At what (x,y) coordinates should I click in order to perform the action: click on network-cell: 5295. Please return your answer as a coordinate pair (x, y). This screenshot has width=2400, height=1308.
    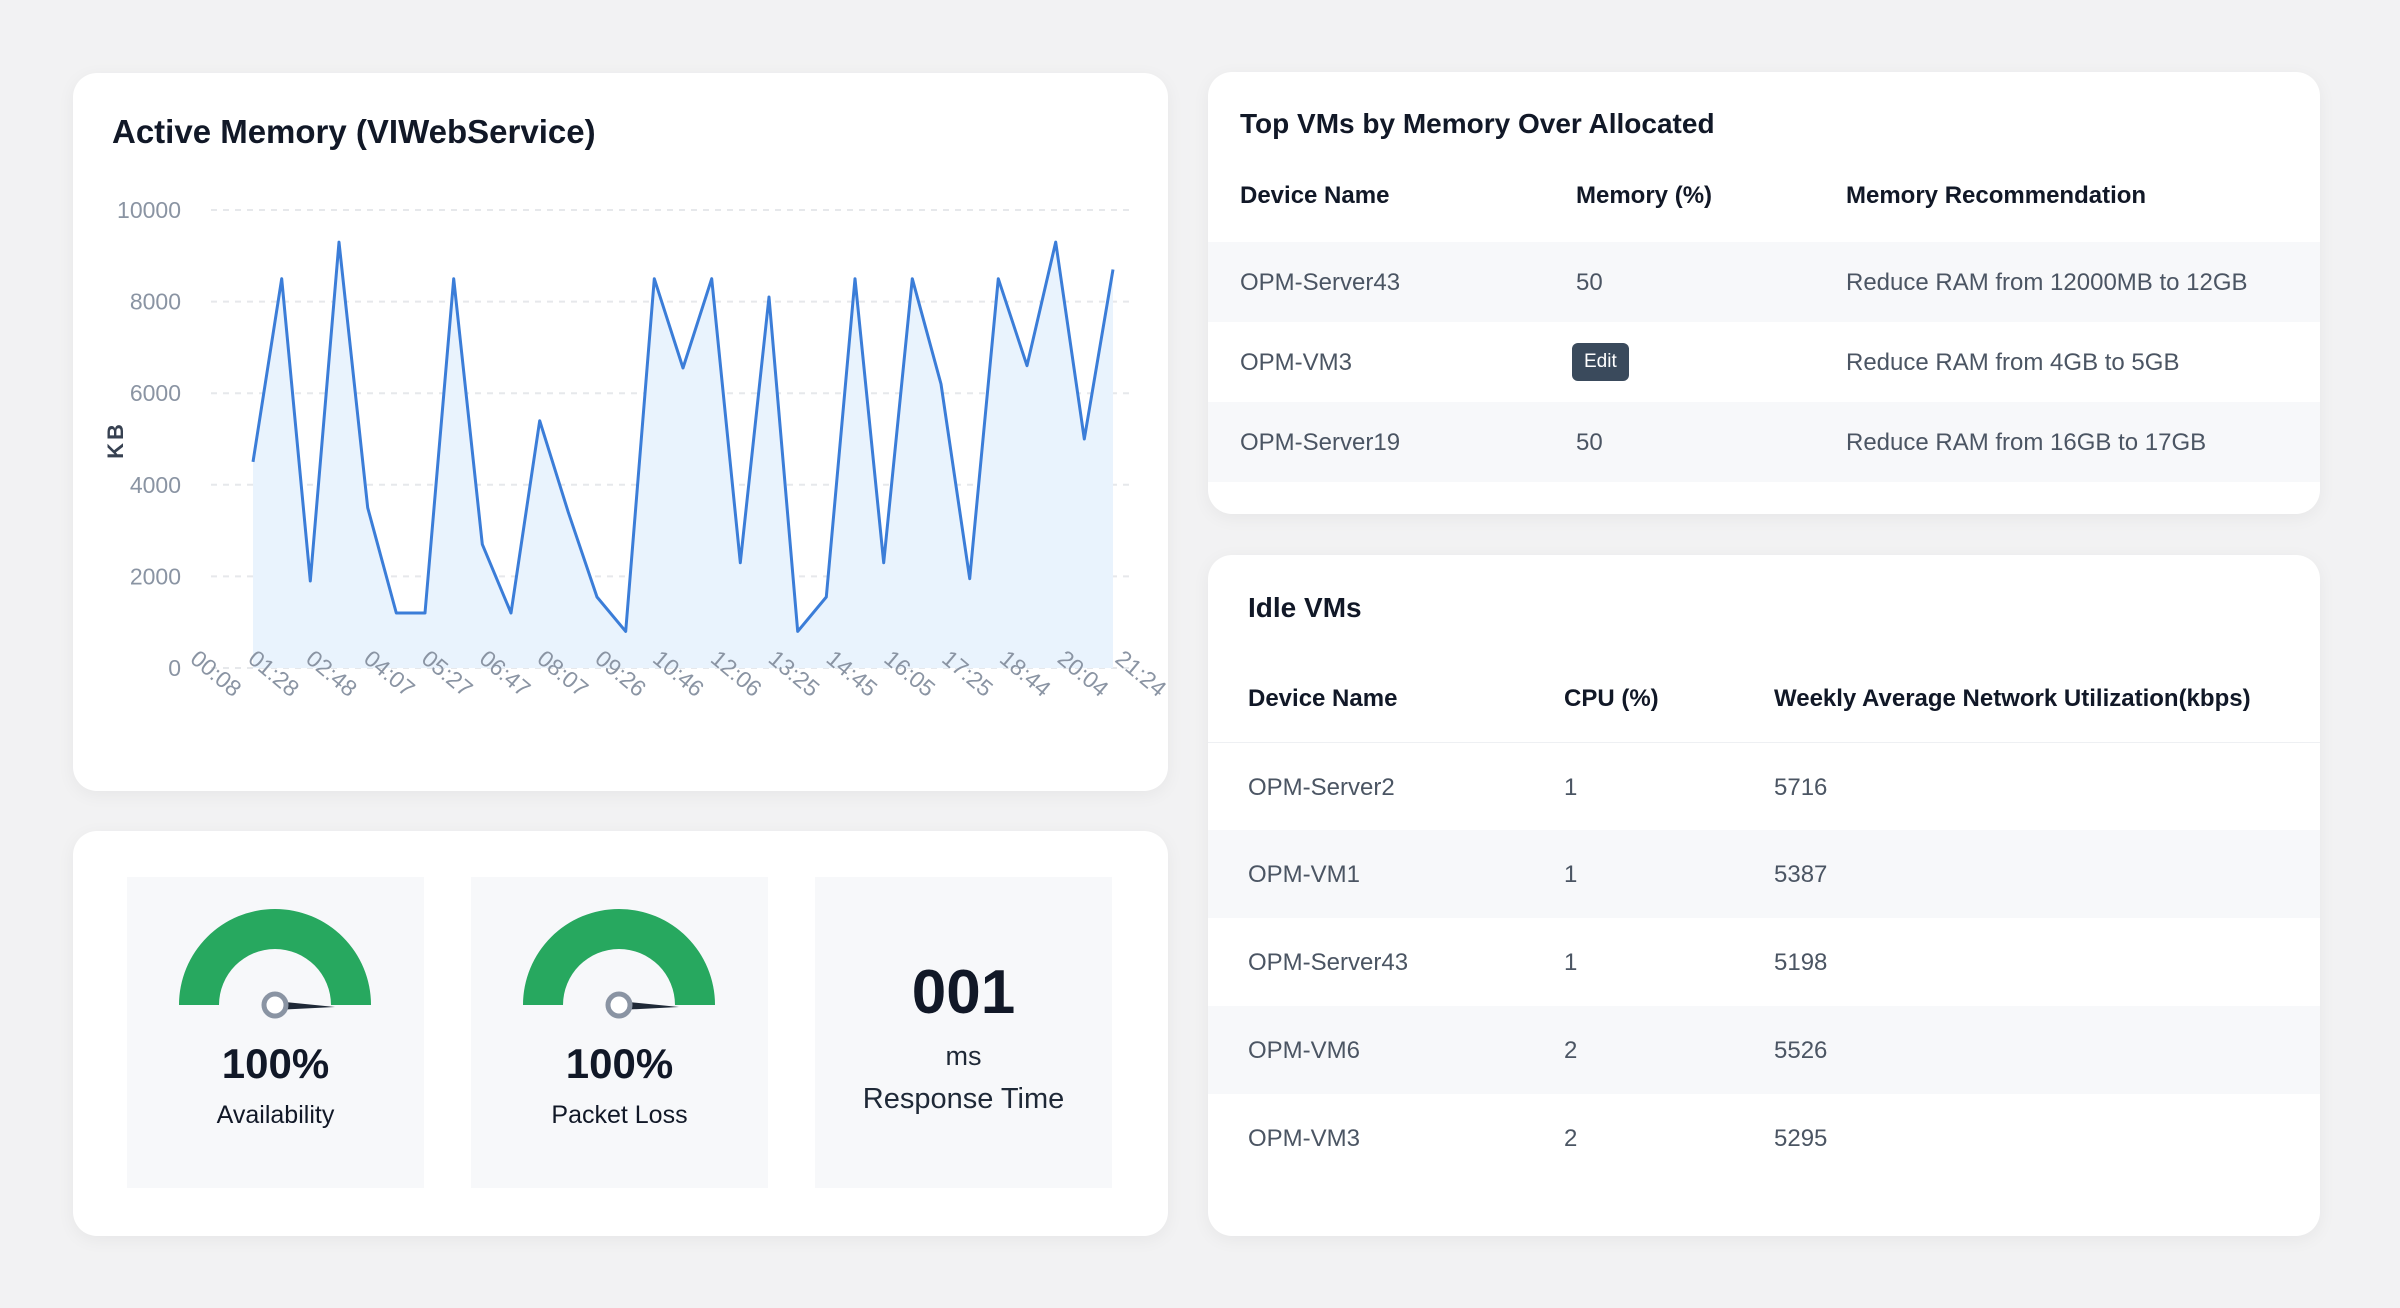
    Looking at the image, I should click on (1801, 1138).